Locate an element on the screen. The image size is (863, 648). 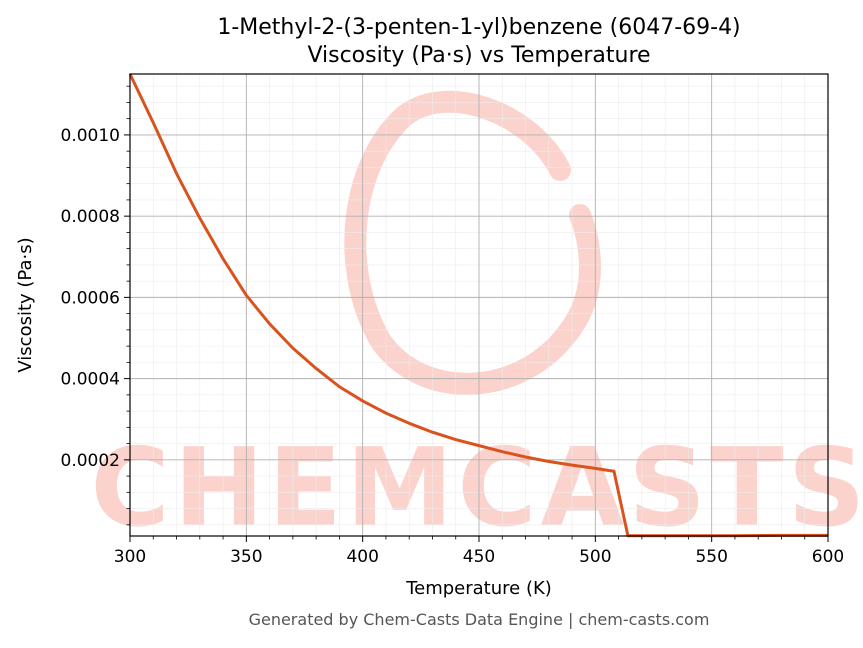
y-tick-label: 0.0006 is located at coordinates (90, 298).